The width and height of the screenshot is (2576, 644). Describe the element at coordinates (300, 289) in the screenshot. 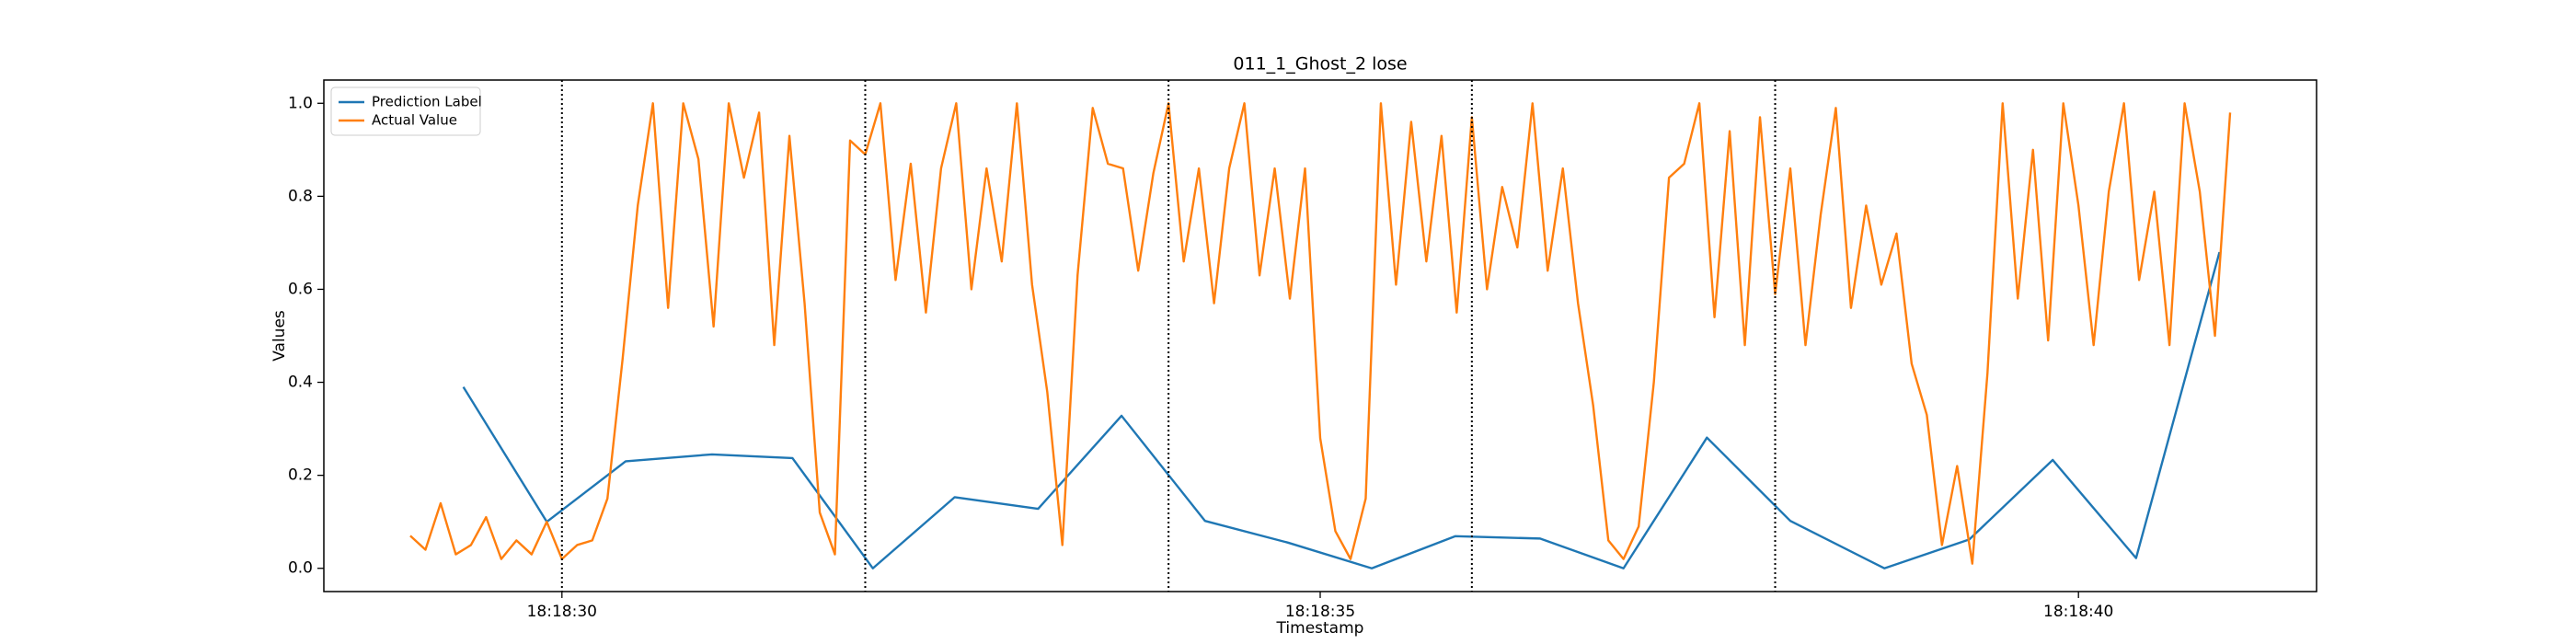

I see `y-tick-label: 0.6` at that location.